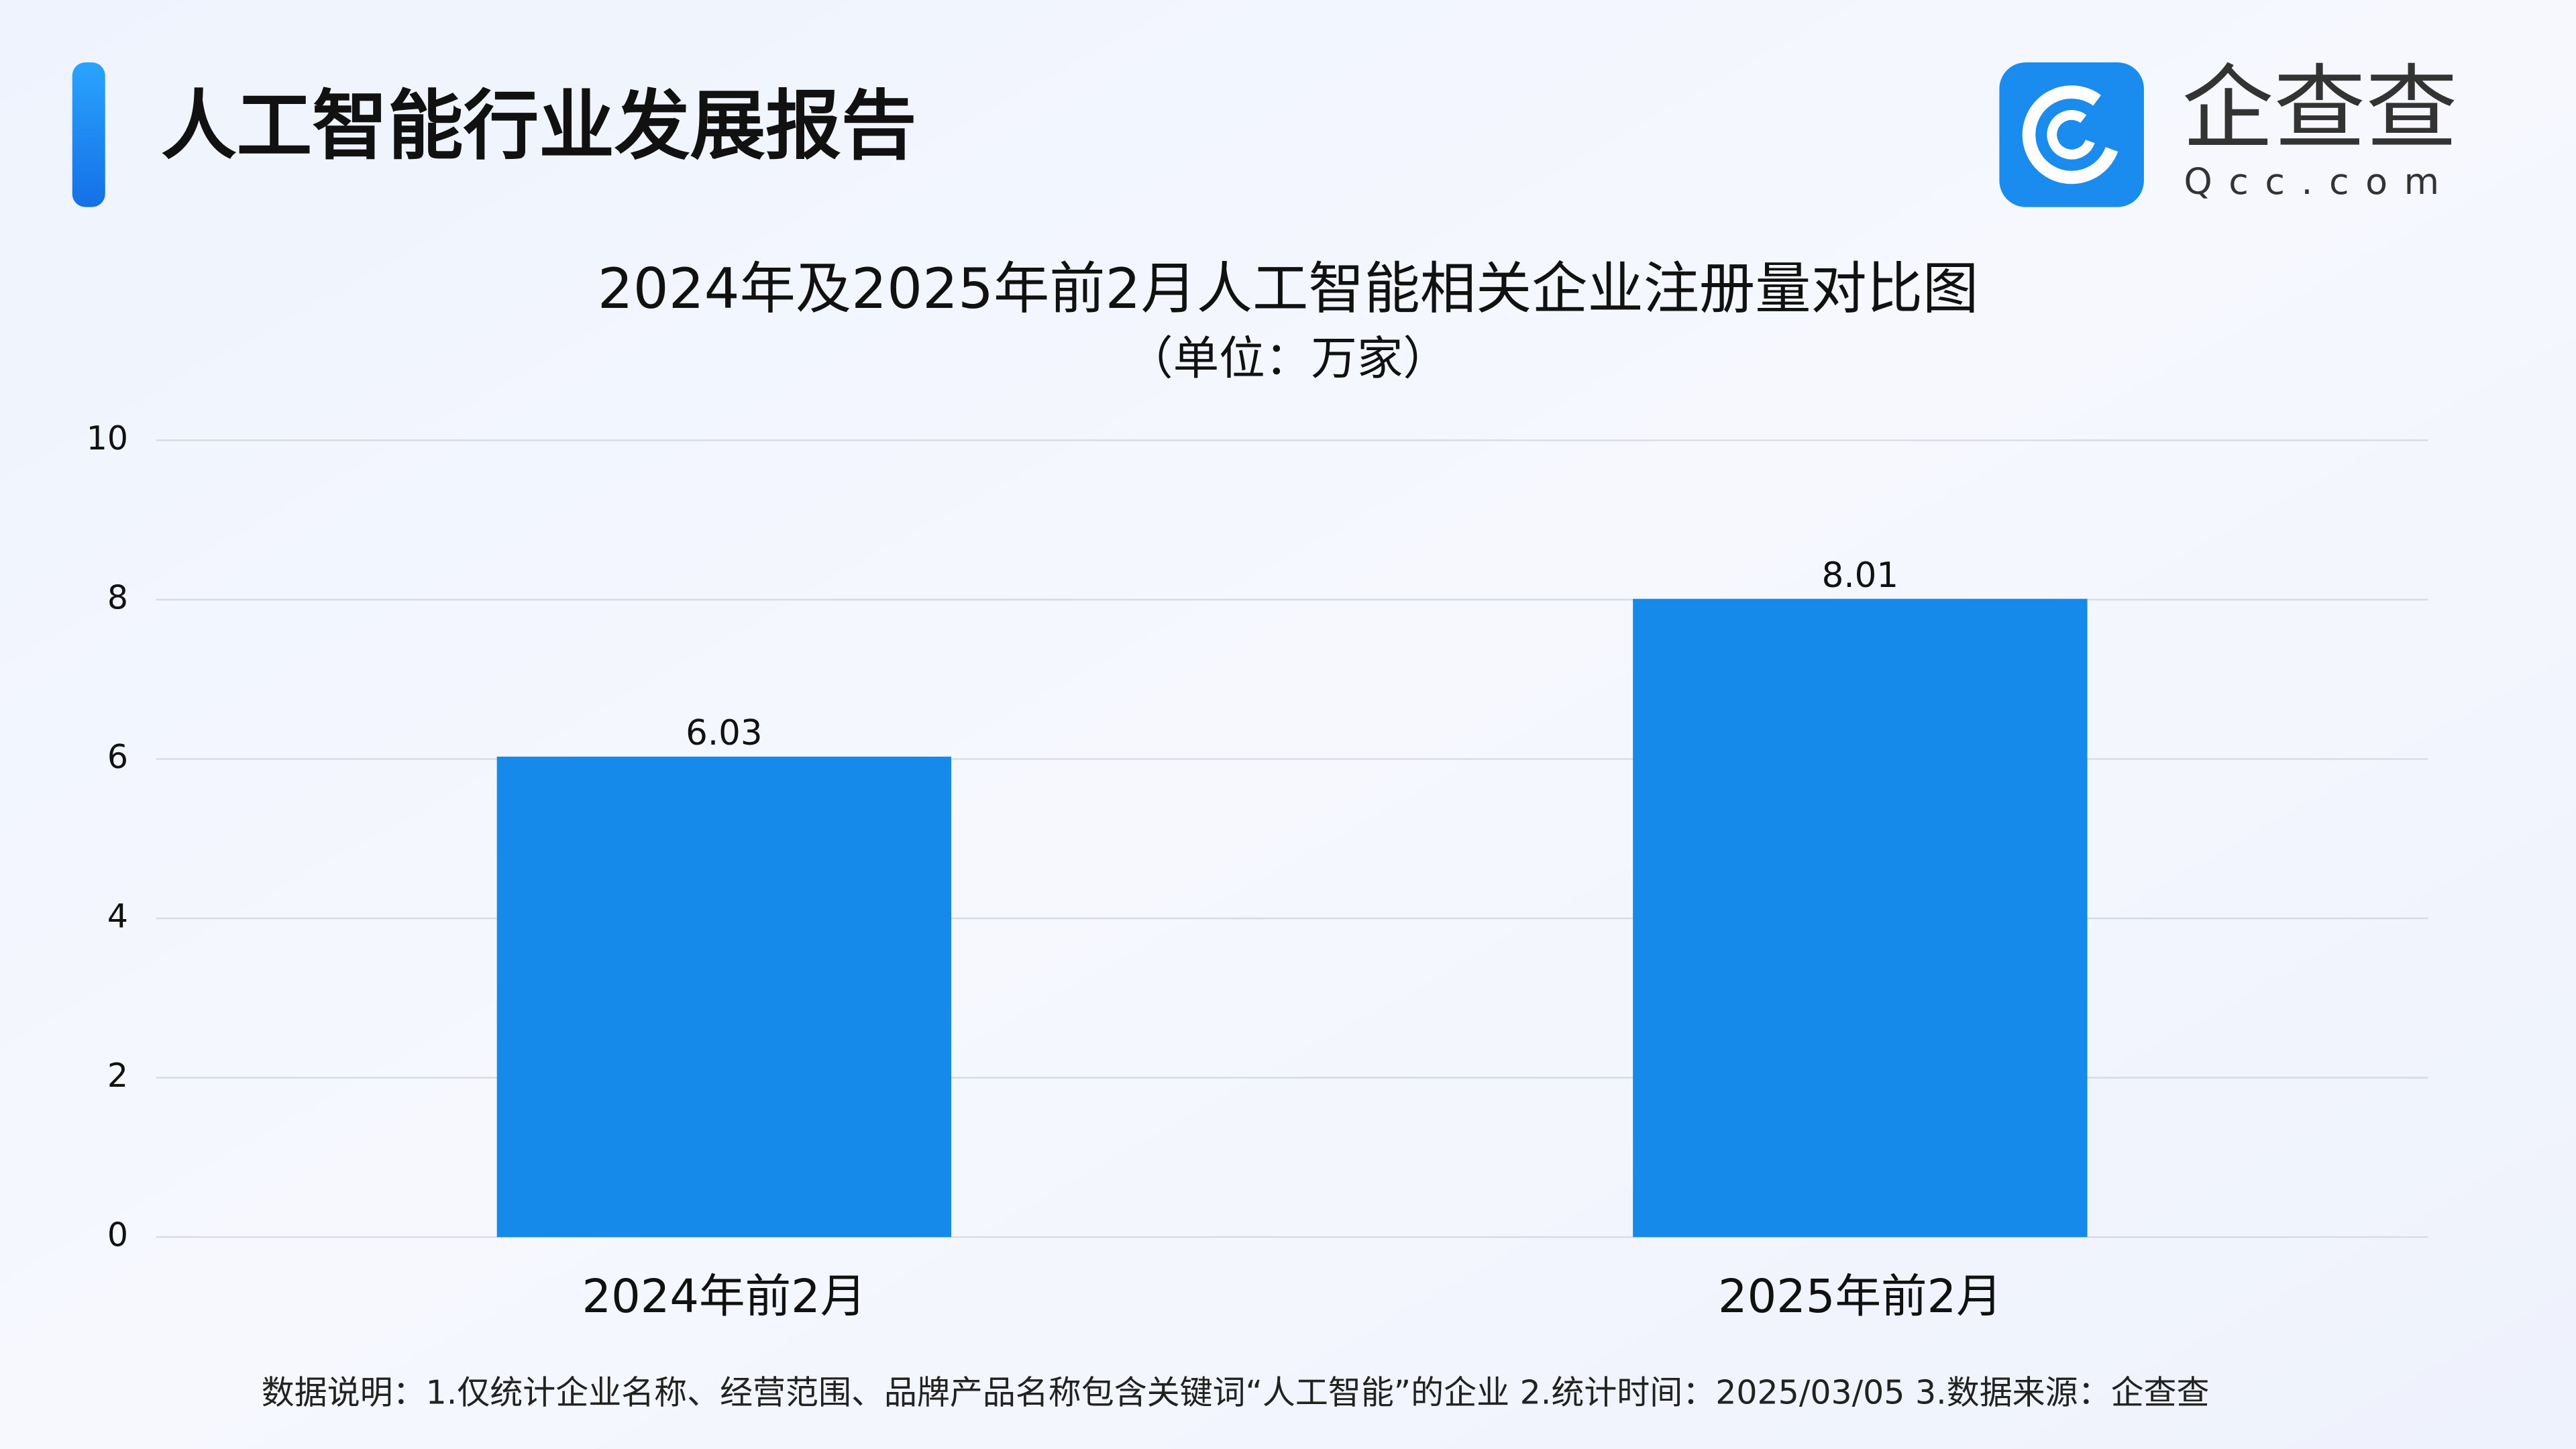  What do you see at coordinates (88, 134) in the screenshot?
I see `accent-bar` at bounding box center [88, 134].